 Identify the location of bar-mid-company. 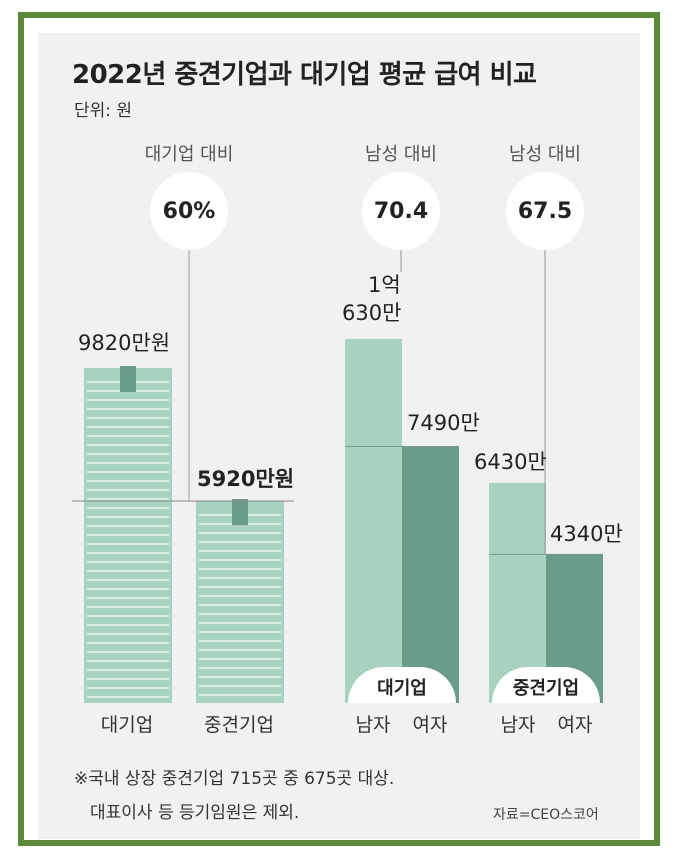
(240, 602).